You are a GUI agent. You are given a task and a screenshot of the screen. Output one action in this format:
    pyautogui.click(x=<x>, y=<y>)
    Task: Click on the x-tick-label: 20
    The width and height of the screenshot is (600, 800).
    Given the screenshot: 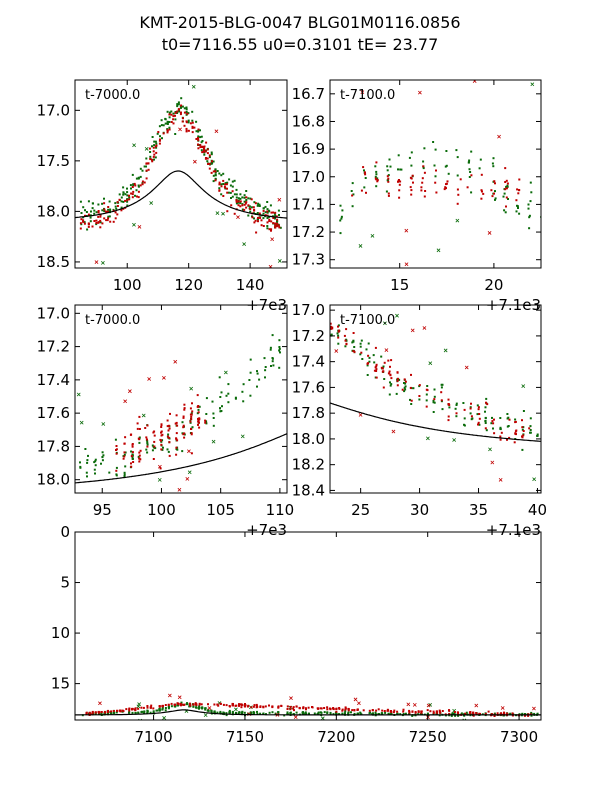 What is the action you would take?
    pyautogui.click(x=493, y=285)
    